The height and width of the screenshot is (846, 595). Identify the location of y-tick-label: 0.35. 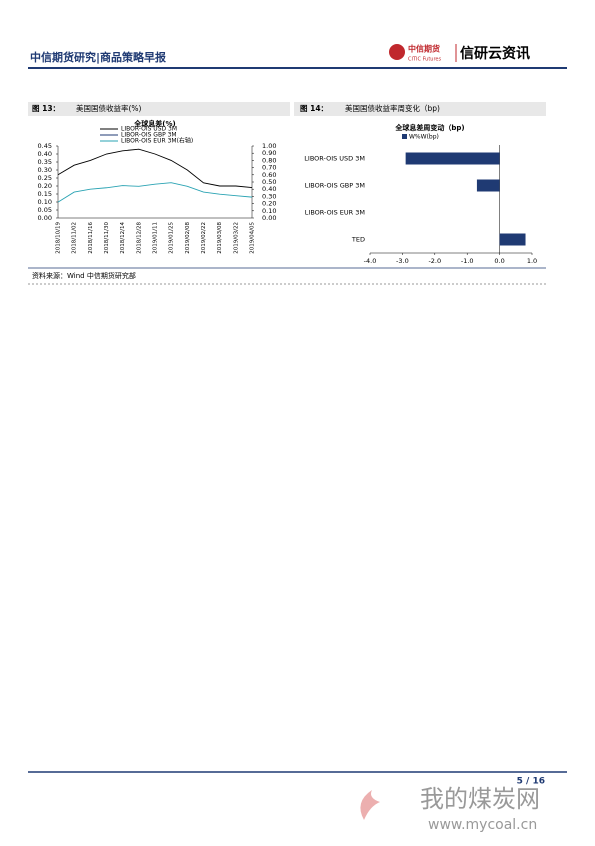
(45, 162).